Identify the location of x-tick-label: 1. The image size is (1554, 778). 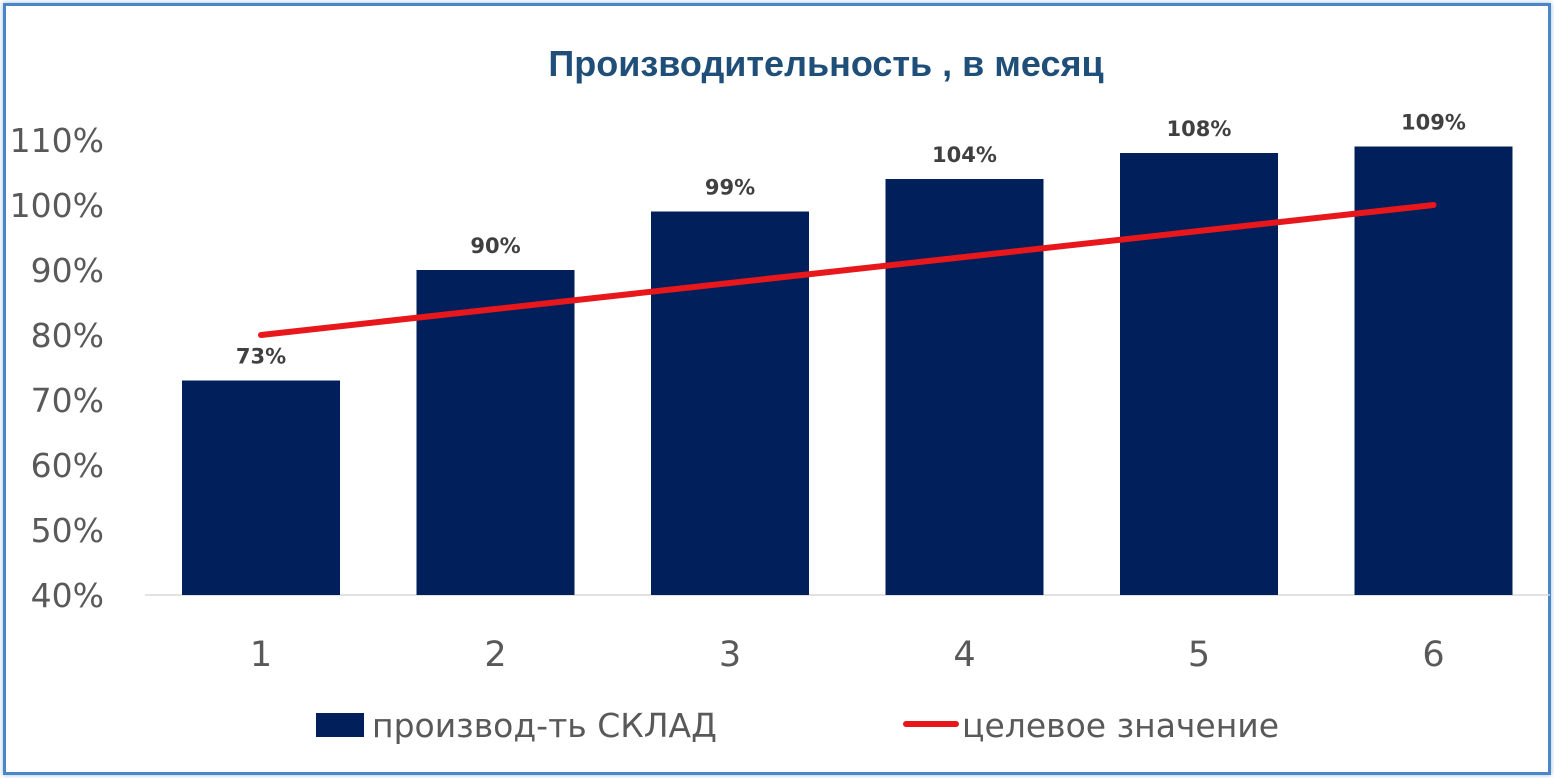
(261, 655).